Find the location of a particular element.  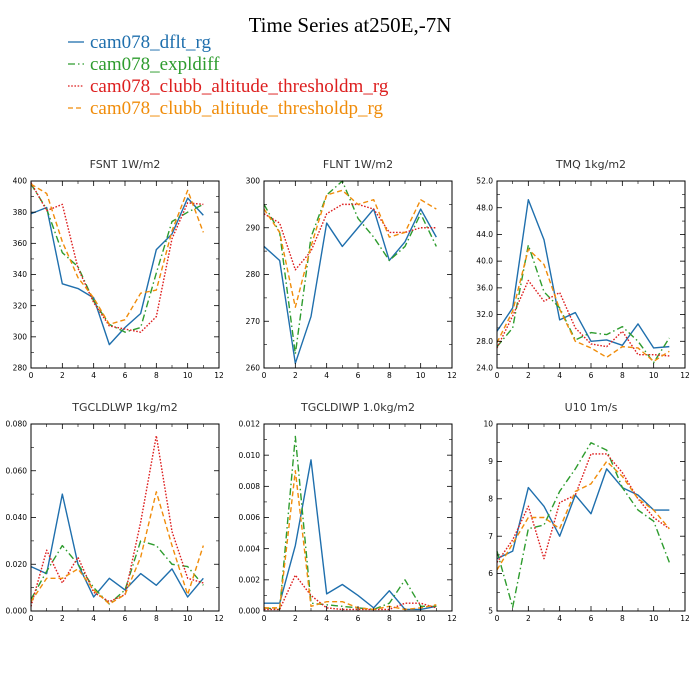

panel-title: TMQ 1kg/m2 is located at coordinates (590, 164).